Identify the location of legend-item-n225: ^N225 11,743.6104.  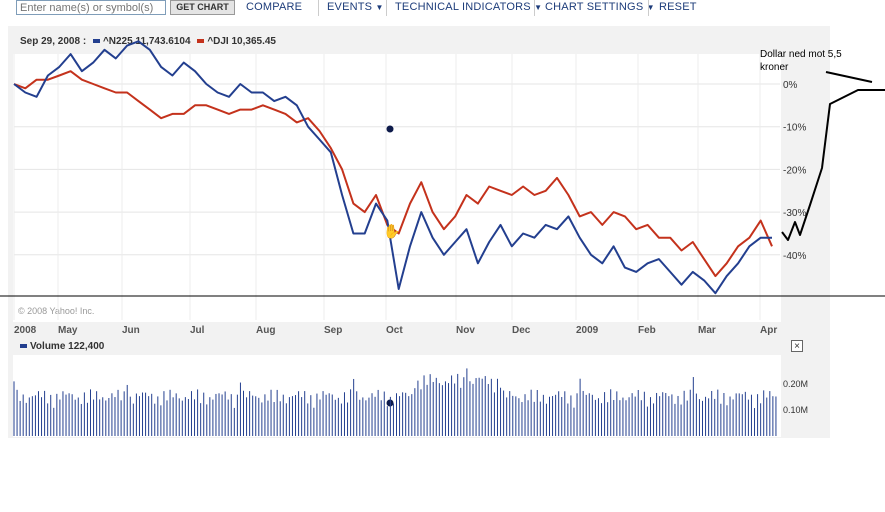
(141, 41).